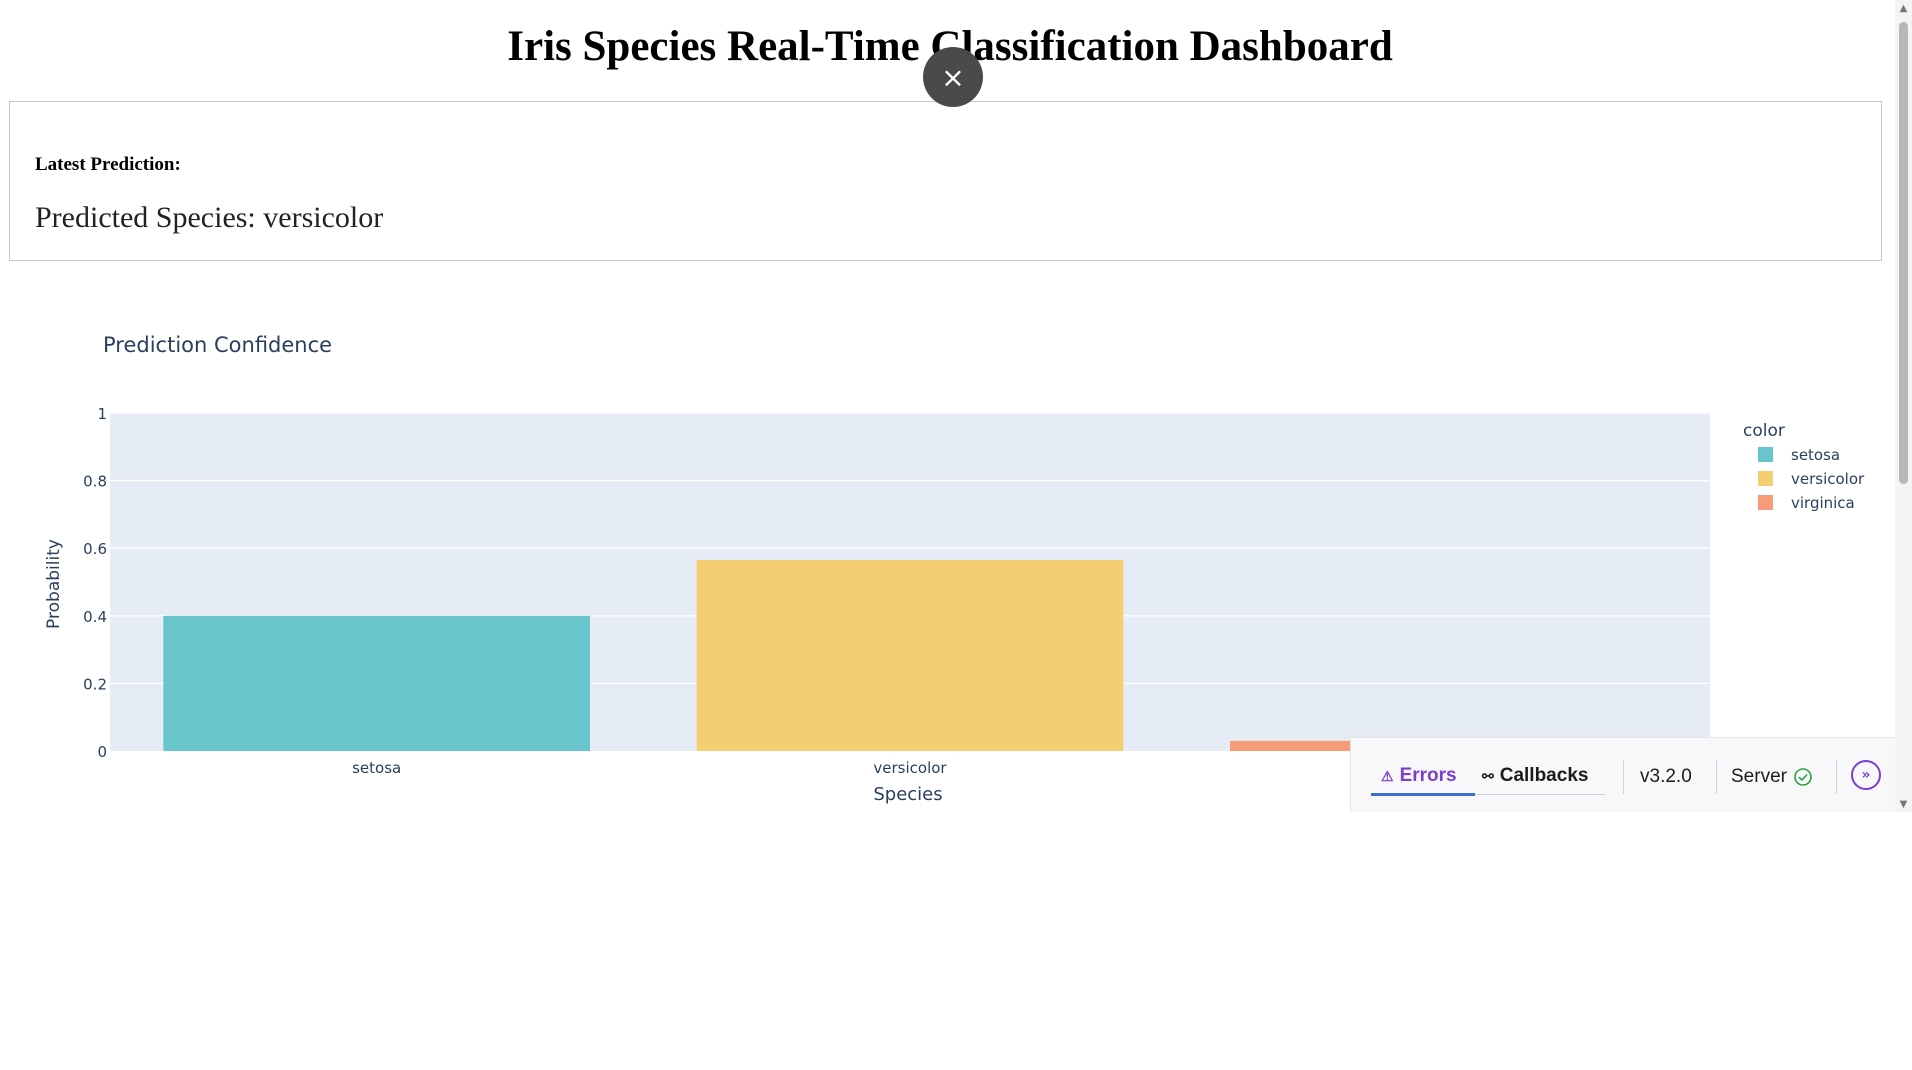  Describe the element at coordinates (54, 584) in the screenshot. I see `y-axis-label: Probability` at that location.